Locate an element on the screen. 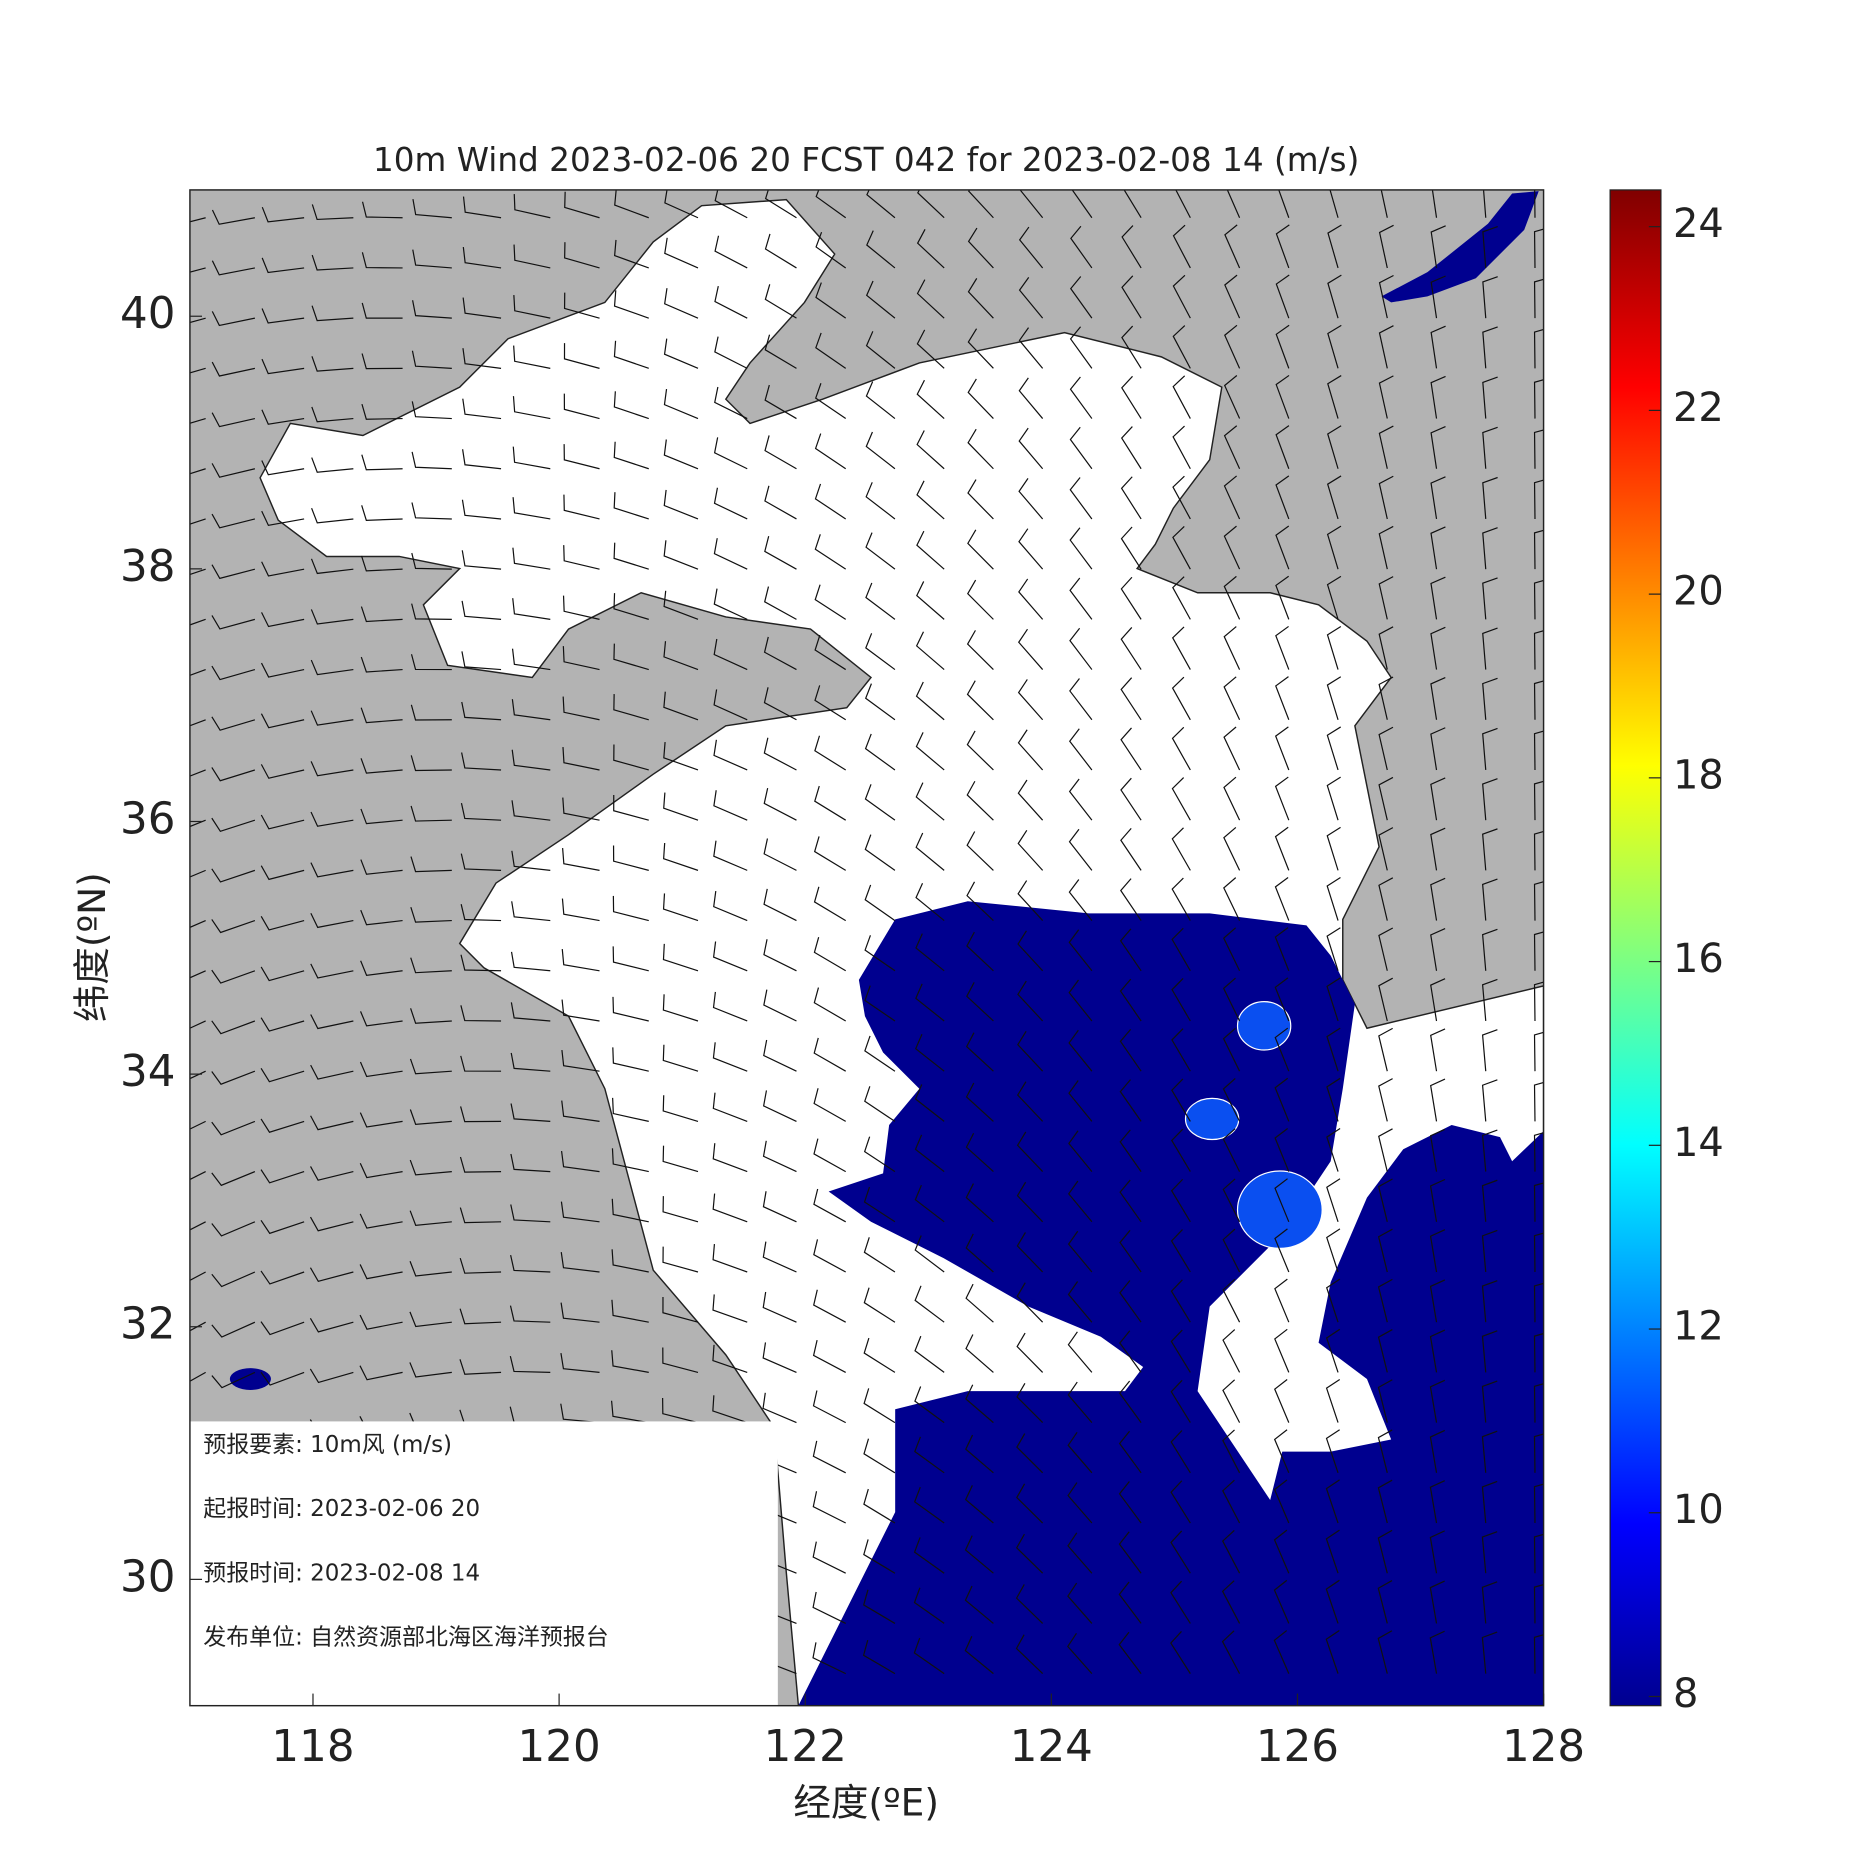 The height and width of the screenshot is (1875, 1875). x-axis-label: 经度(ºE) is located at coordinates (866, 1802).